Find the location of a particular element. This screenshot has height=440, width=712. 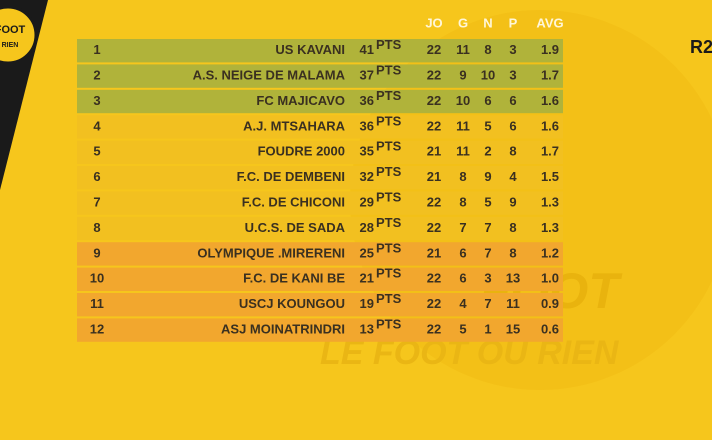

stat-n: 3 is located at coordinates (487, 278).